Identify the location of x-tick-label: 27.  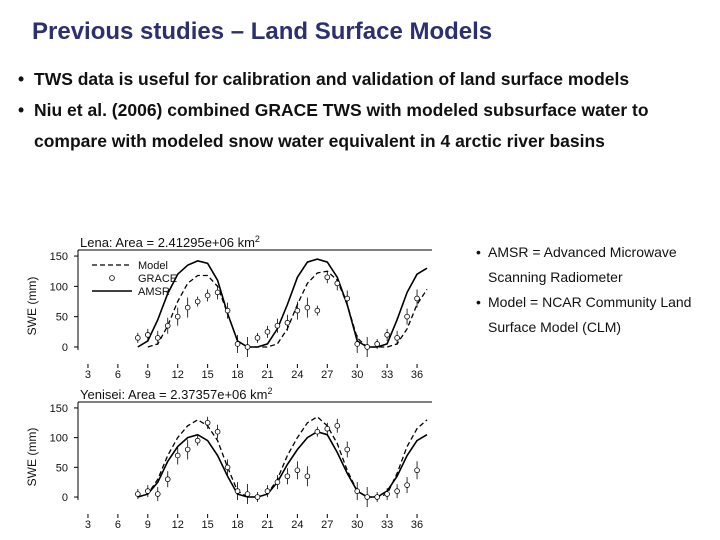
(327, 525).